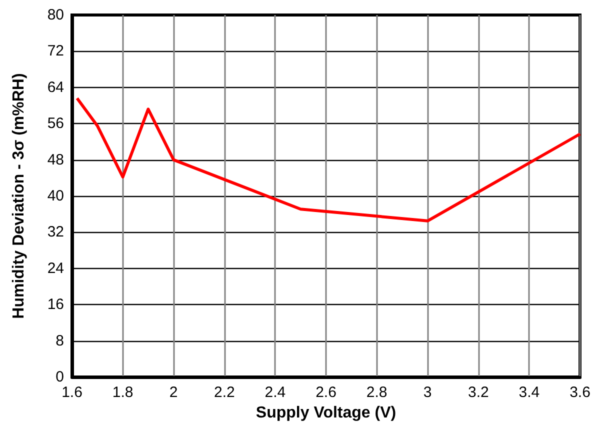 The width and height of the screenshot is (597, 427). What do you see at coordinates (55, 159) in the screenshot?
I see `y-tick-label: 48` at bounding box center [55, 159].